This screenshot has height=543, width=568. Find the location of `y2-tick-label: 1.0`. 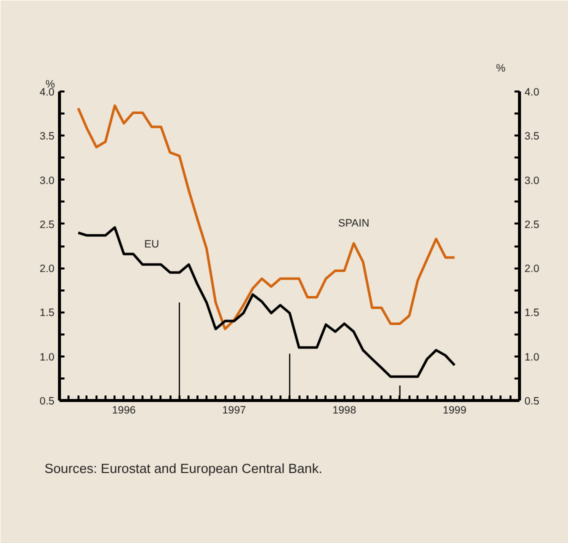

y2-tick-label: 1.0 is located at coordinates (532, 357).